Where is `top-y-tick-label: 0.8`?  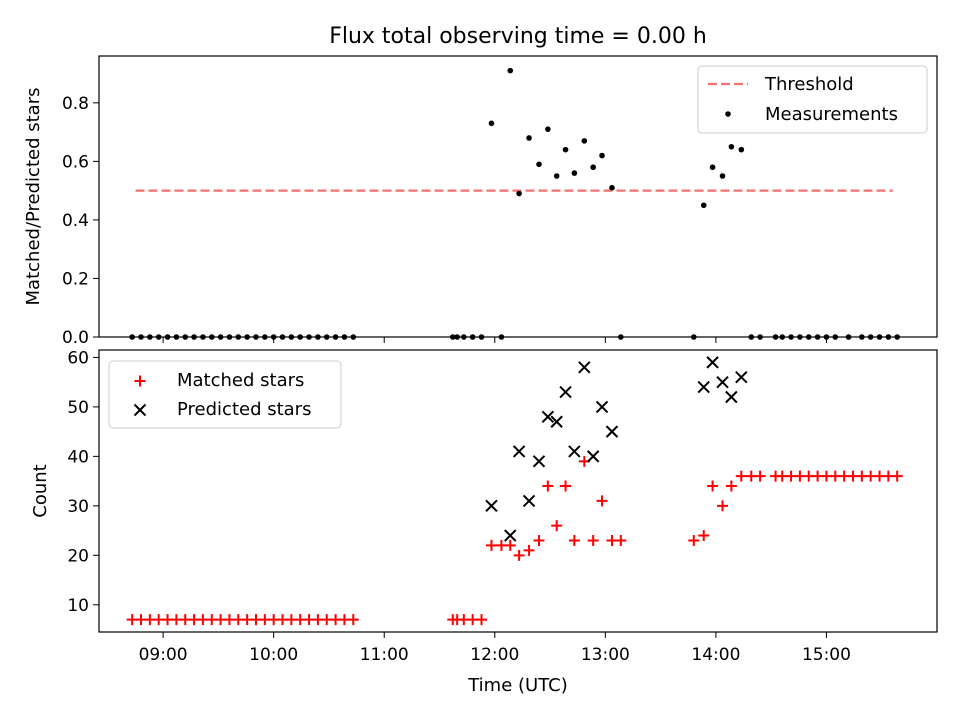 top-y-tick-label: 0.8 is located at coordinates (75, 104).